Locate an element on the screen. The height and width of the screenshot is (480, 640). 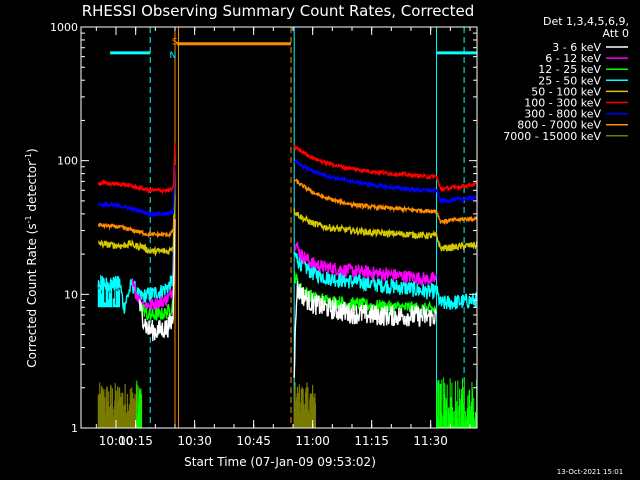
x-tick-label: 11:15 is located at coordinates (371, 441).